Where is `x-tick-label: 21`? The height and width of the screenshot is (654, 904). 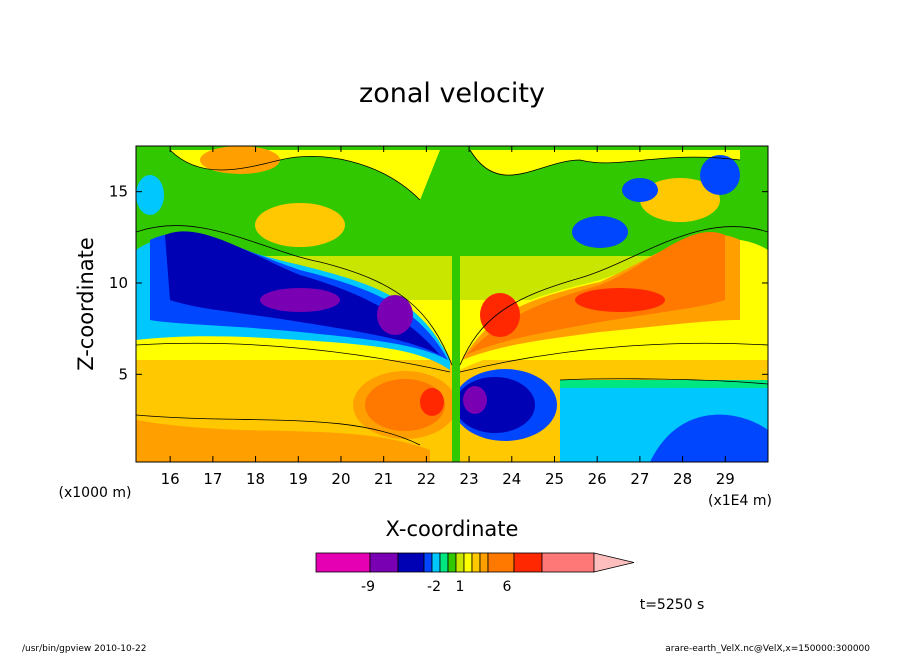
x-tick-label: 21 is located at coordinates (383, 479).